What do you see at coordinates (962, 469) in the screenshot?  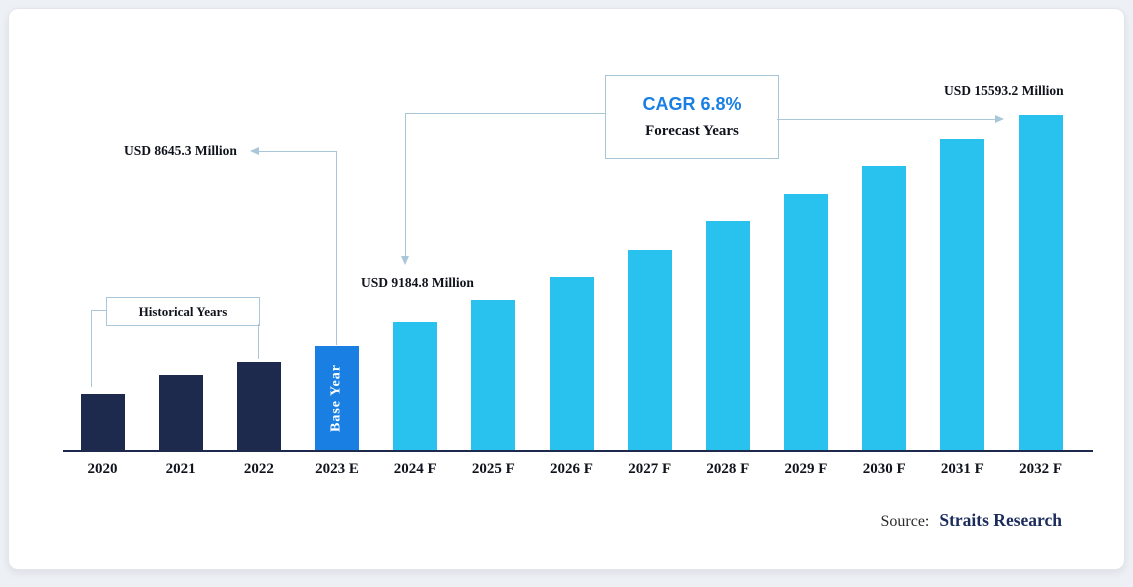 I see `x-axis-label-2031-f: 2031 F` at bounding box center [962, 469].